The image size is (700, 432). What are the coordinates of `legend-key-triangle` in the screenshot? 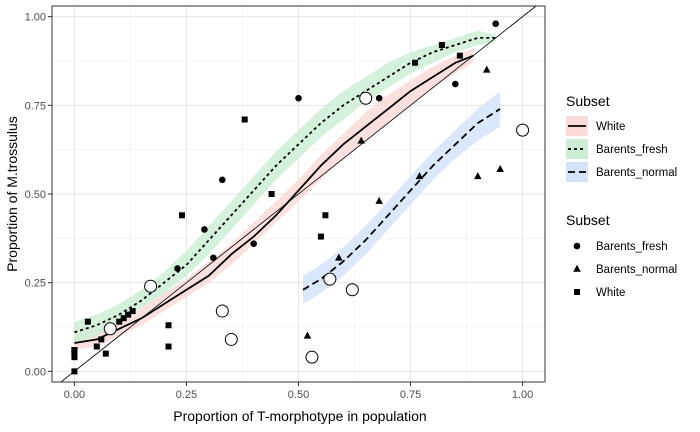 It's located at (577, 268).